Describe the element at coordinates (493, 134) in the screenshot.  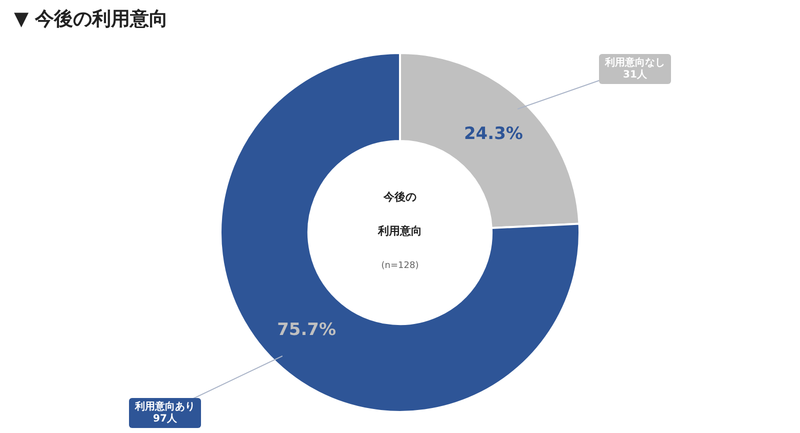
I see `text: 24.3%` at that location.